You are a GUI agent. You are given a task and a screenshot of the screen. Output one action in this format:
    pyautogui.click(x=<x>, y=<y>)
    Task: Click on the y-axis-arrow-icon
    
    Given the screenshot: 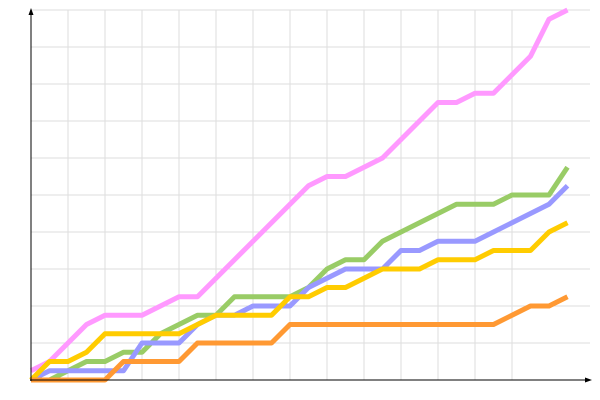 What is the action you would take?
    pyautogui.click(x=31, y=11)
    